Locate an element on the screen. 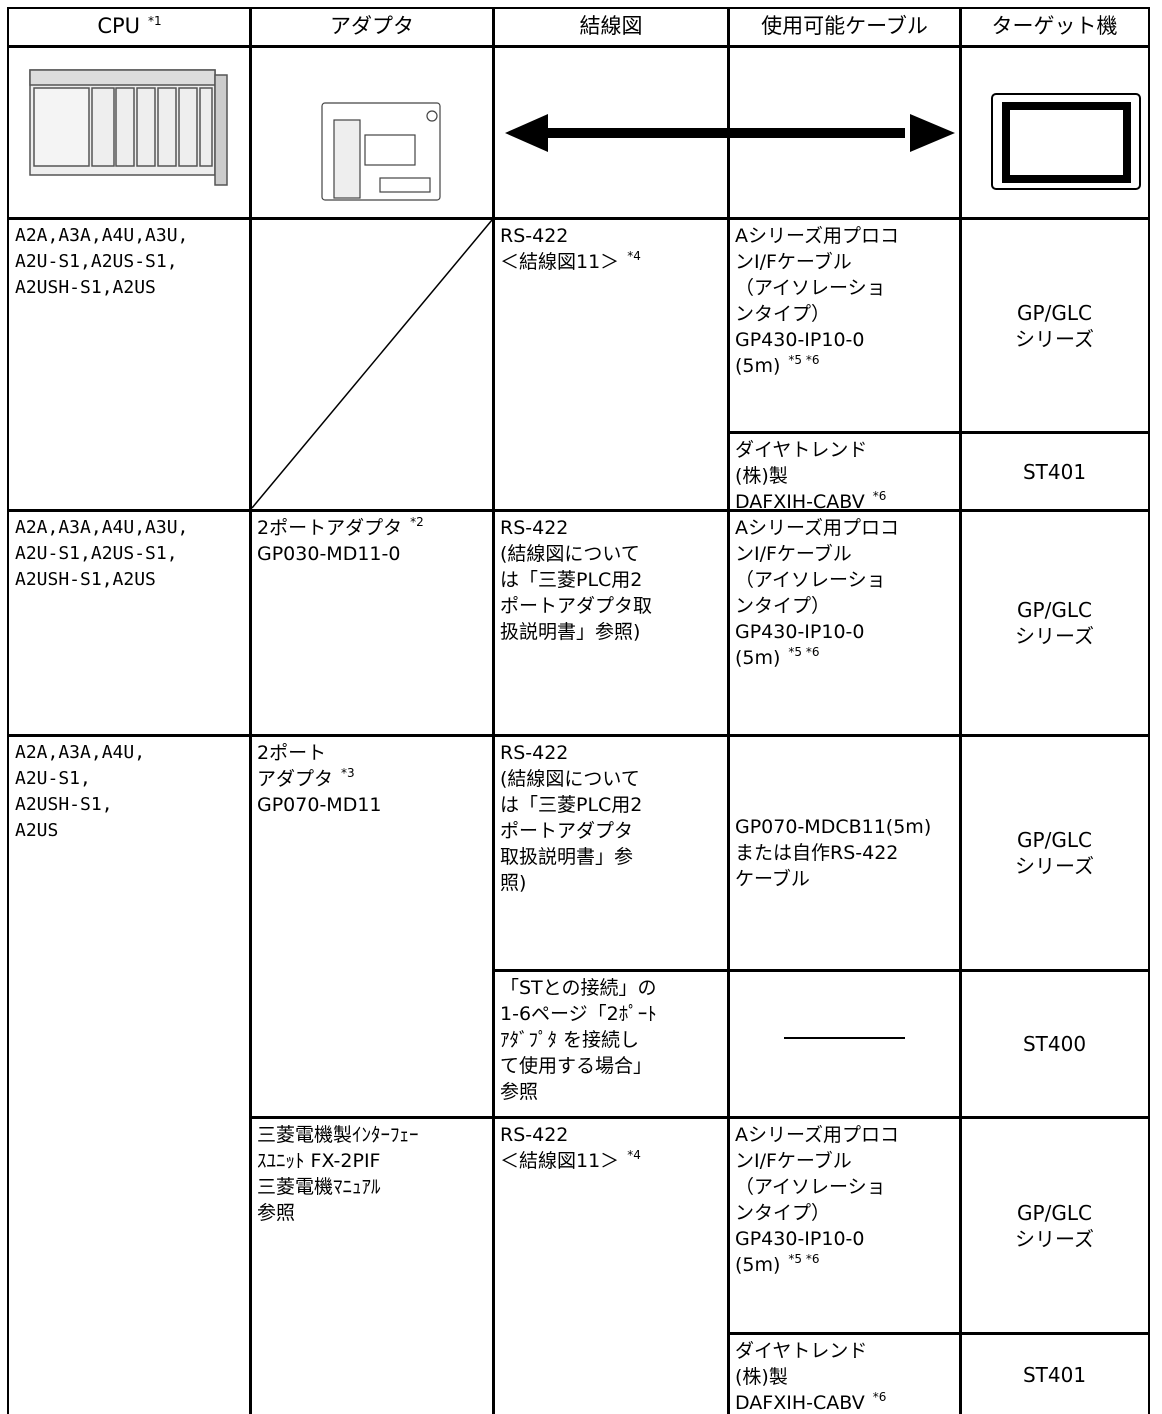  text-line: ｱﾀﾞﾌﾟﾀ を接続し is located at coordinates (570, 1040).